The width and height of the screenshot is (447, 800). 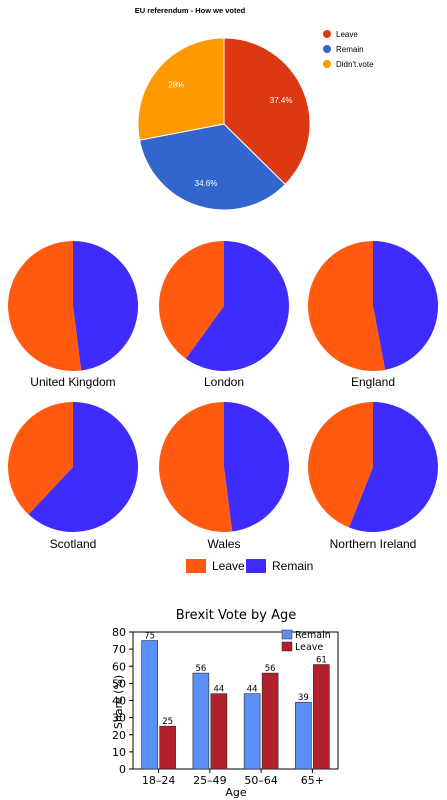 What do you see at coordinates (190, 10) in the screenshot?
I see `referendum-pie-title: EU referendum - How we voted` at bounding box center [190, 10].